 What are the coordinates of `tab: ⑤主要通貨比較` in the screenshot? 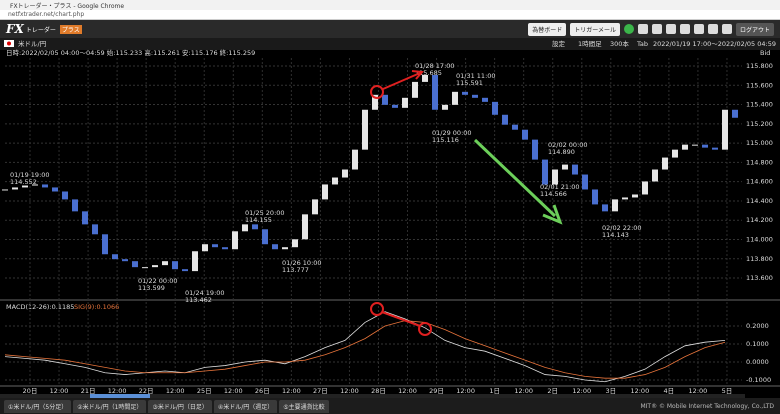 It's located at (304, 406).